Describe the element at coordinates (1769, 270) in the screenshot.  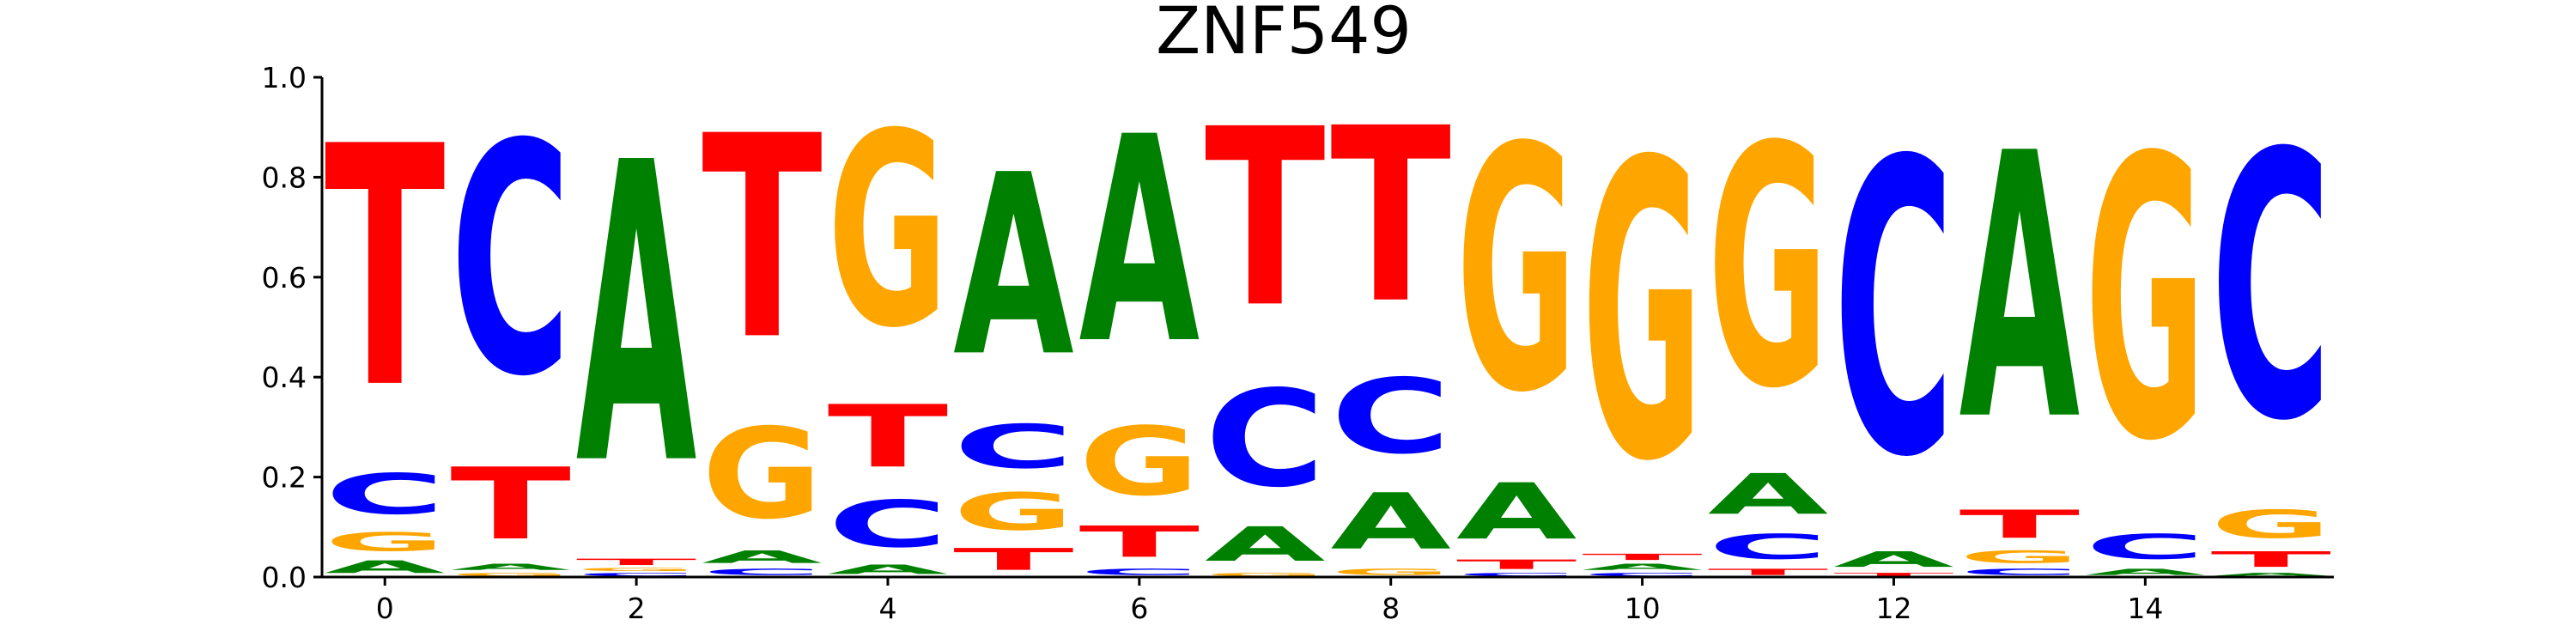
I see `logo-letter-G-pos11: G` at that location.